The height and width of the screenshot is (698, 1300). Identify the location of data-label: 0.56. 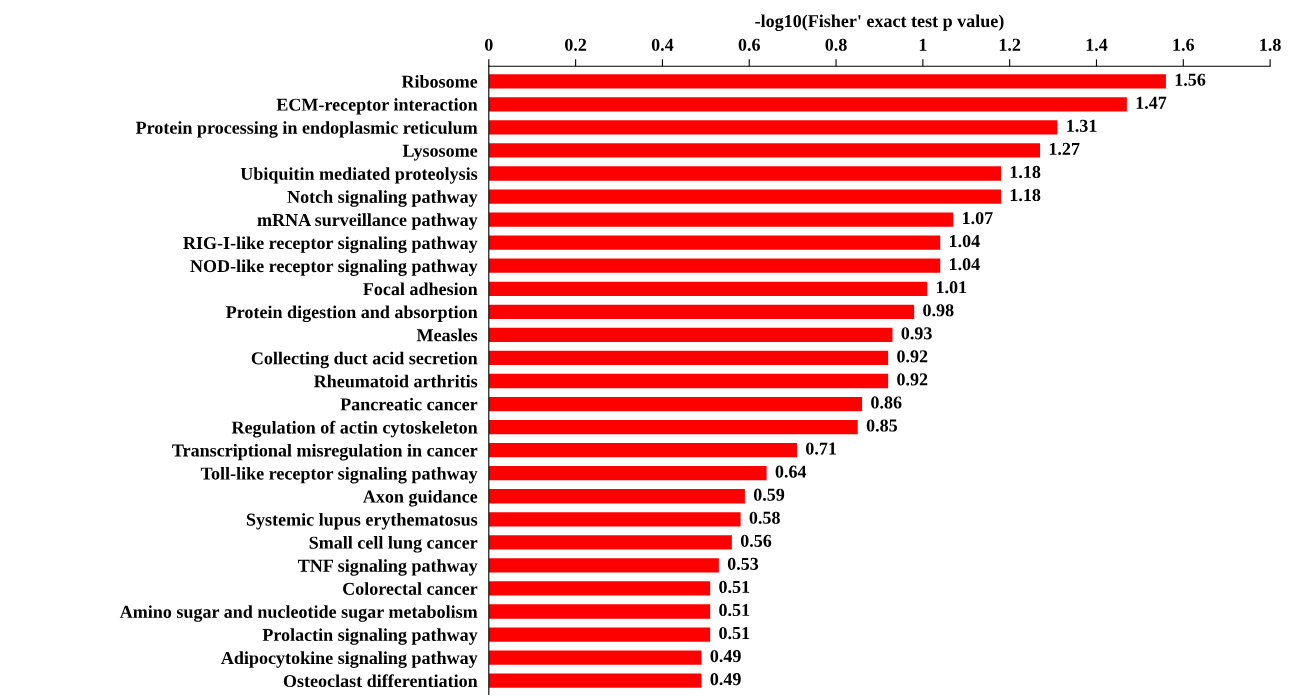
(756, 540).